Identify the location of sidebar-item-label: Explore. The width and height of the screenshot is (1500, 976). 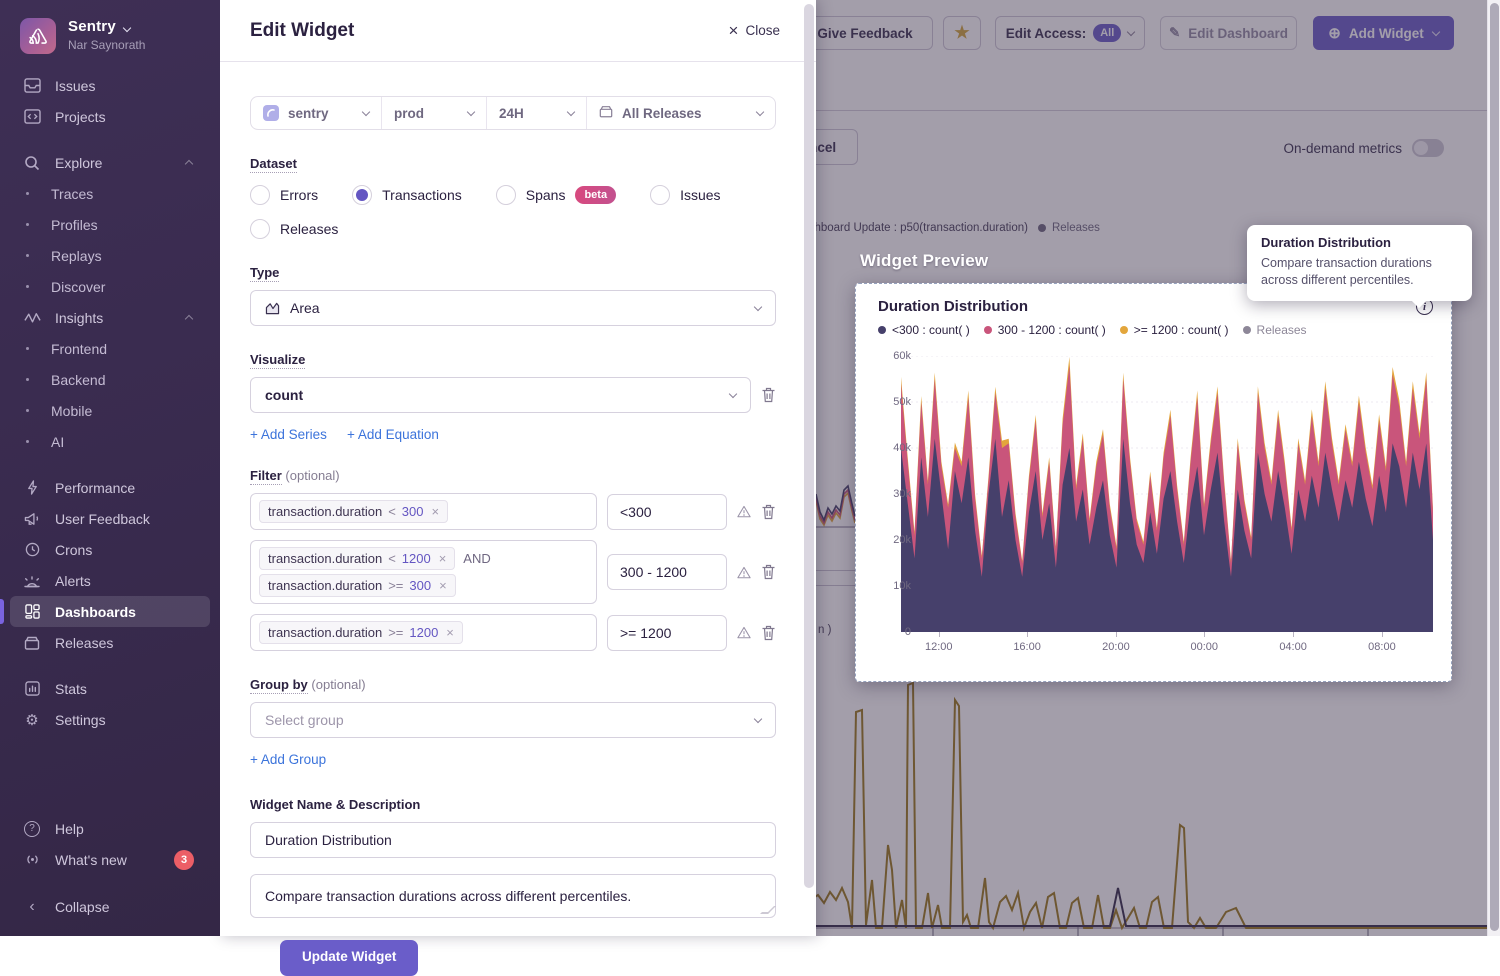
(79, 162).